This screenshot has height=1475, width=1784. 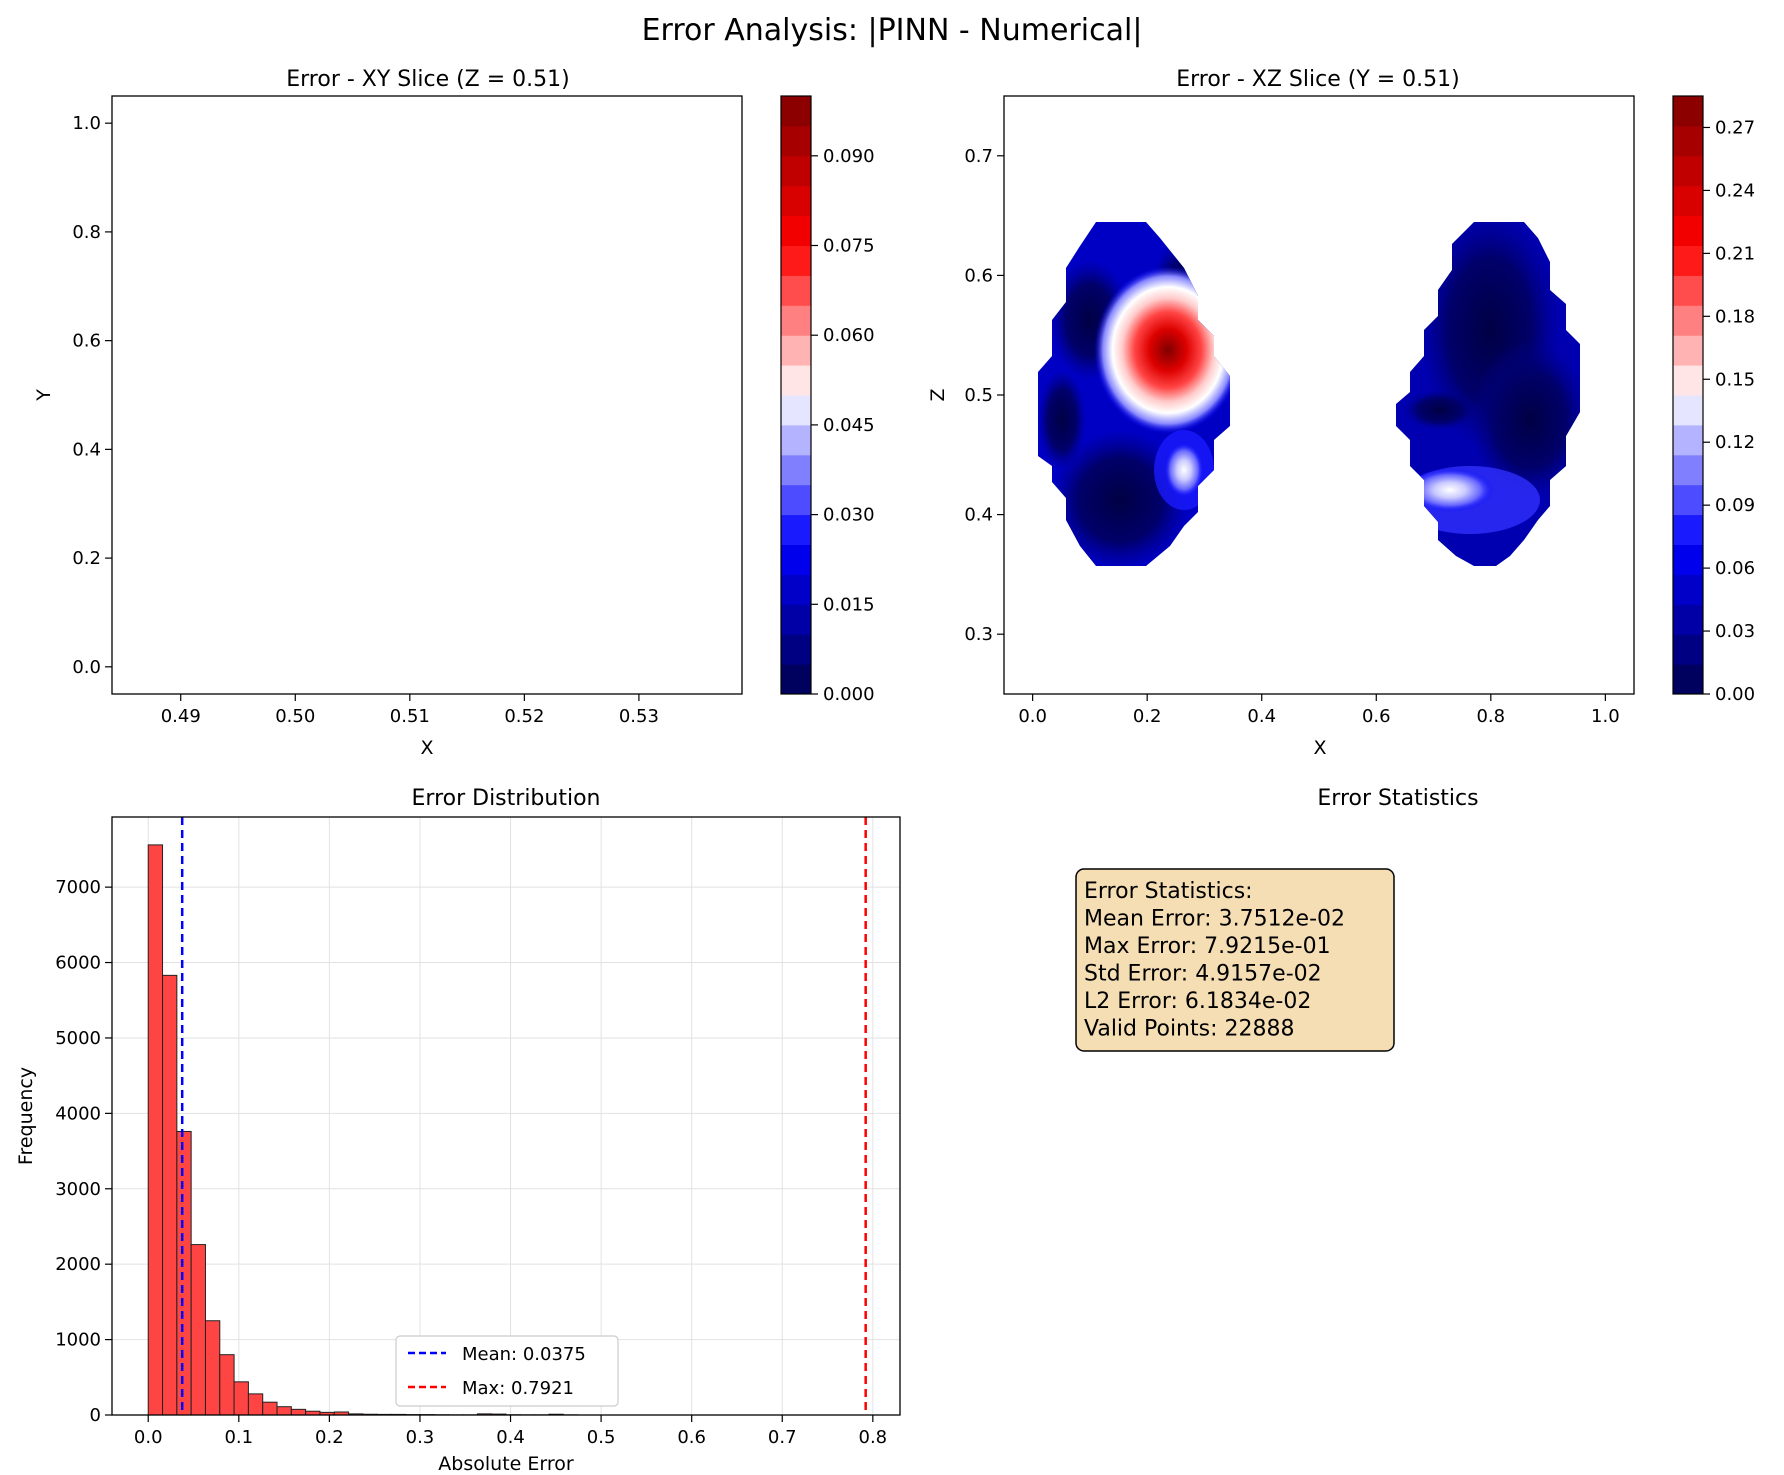 I want to click on xy-slice-y-axis: 0.0 0.2 0.4 0.6 0.8 1.0, so click(x=92, y=395).